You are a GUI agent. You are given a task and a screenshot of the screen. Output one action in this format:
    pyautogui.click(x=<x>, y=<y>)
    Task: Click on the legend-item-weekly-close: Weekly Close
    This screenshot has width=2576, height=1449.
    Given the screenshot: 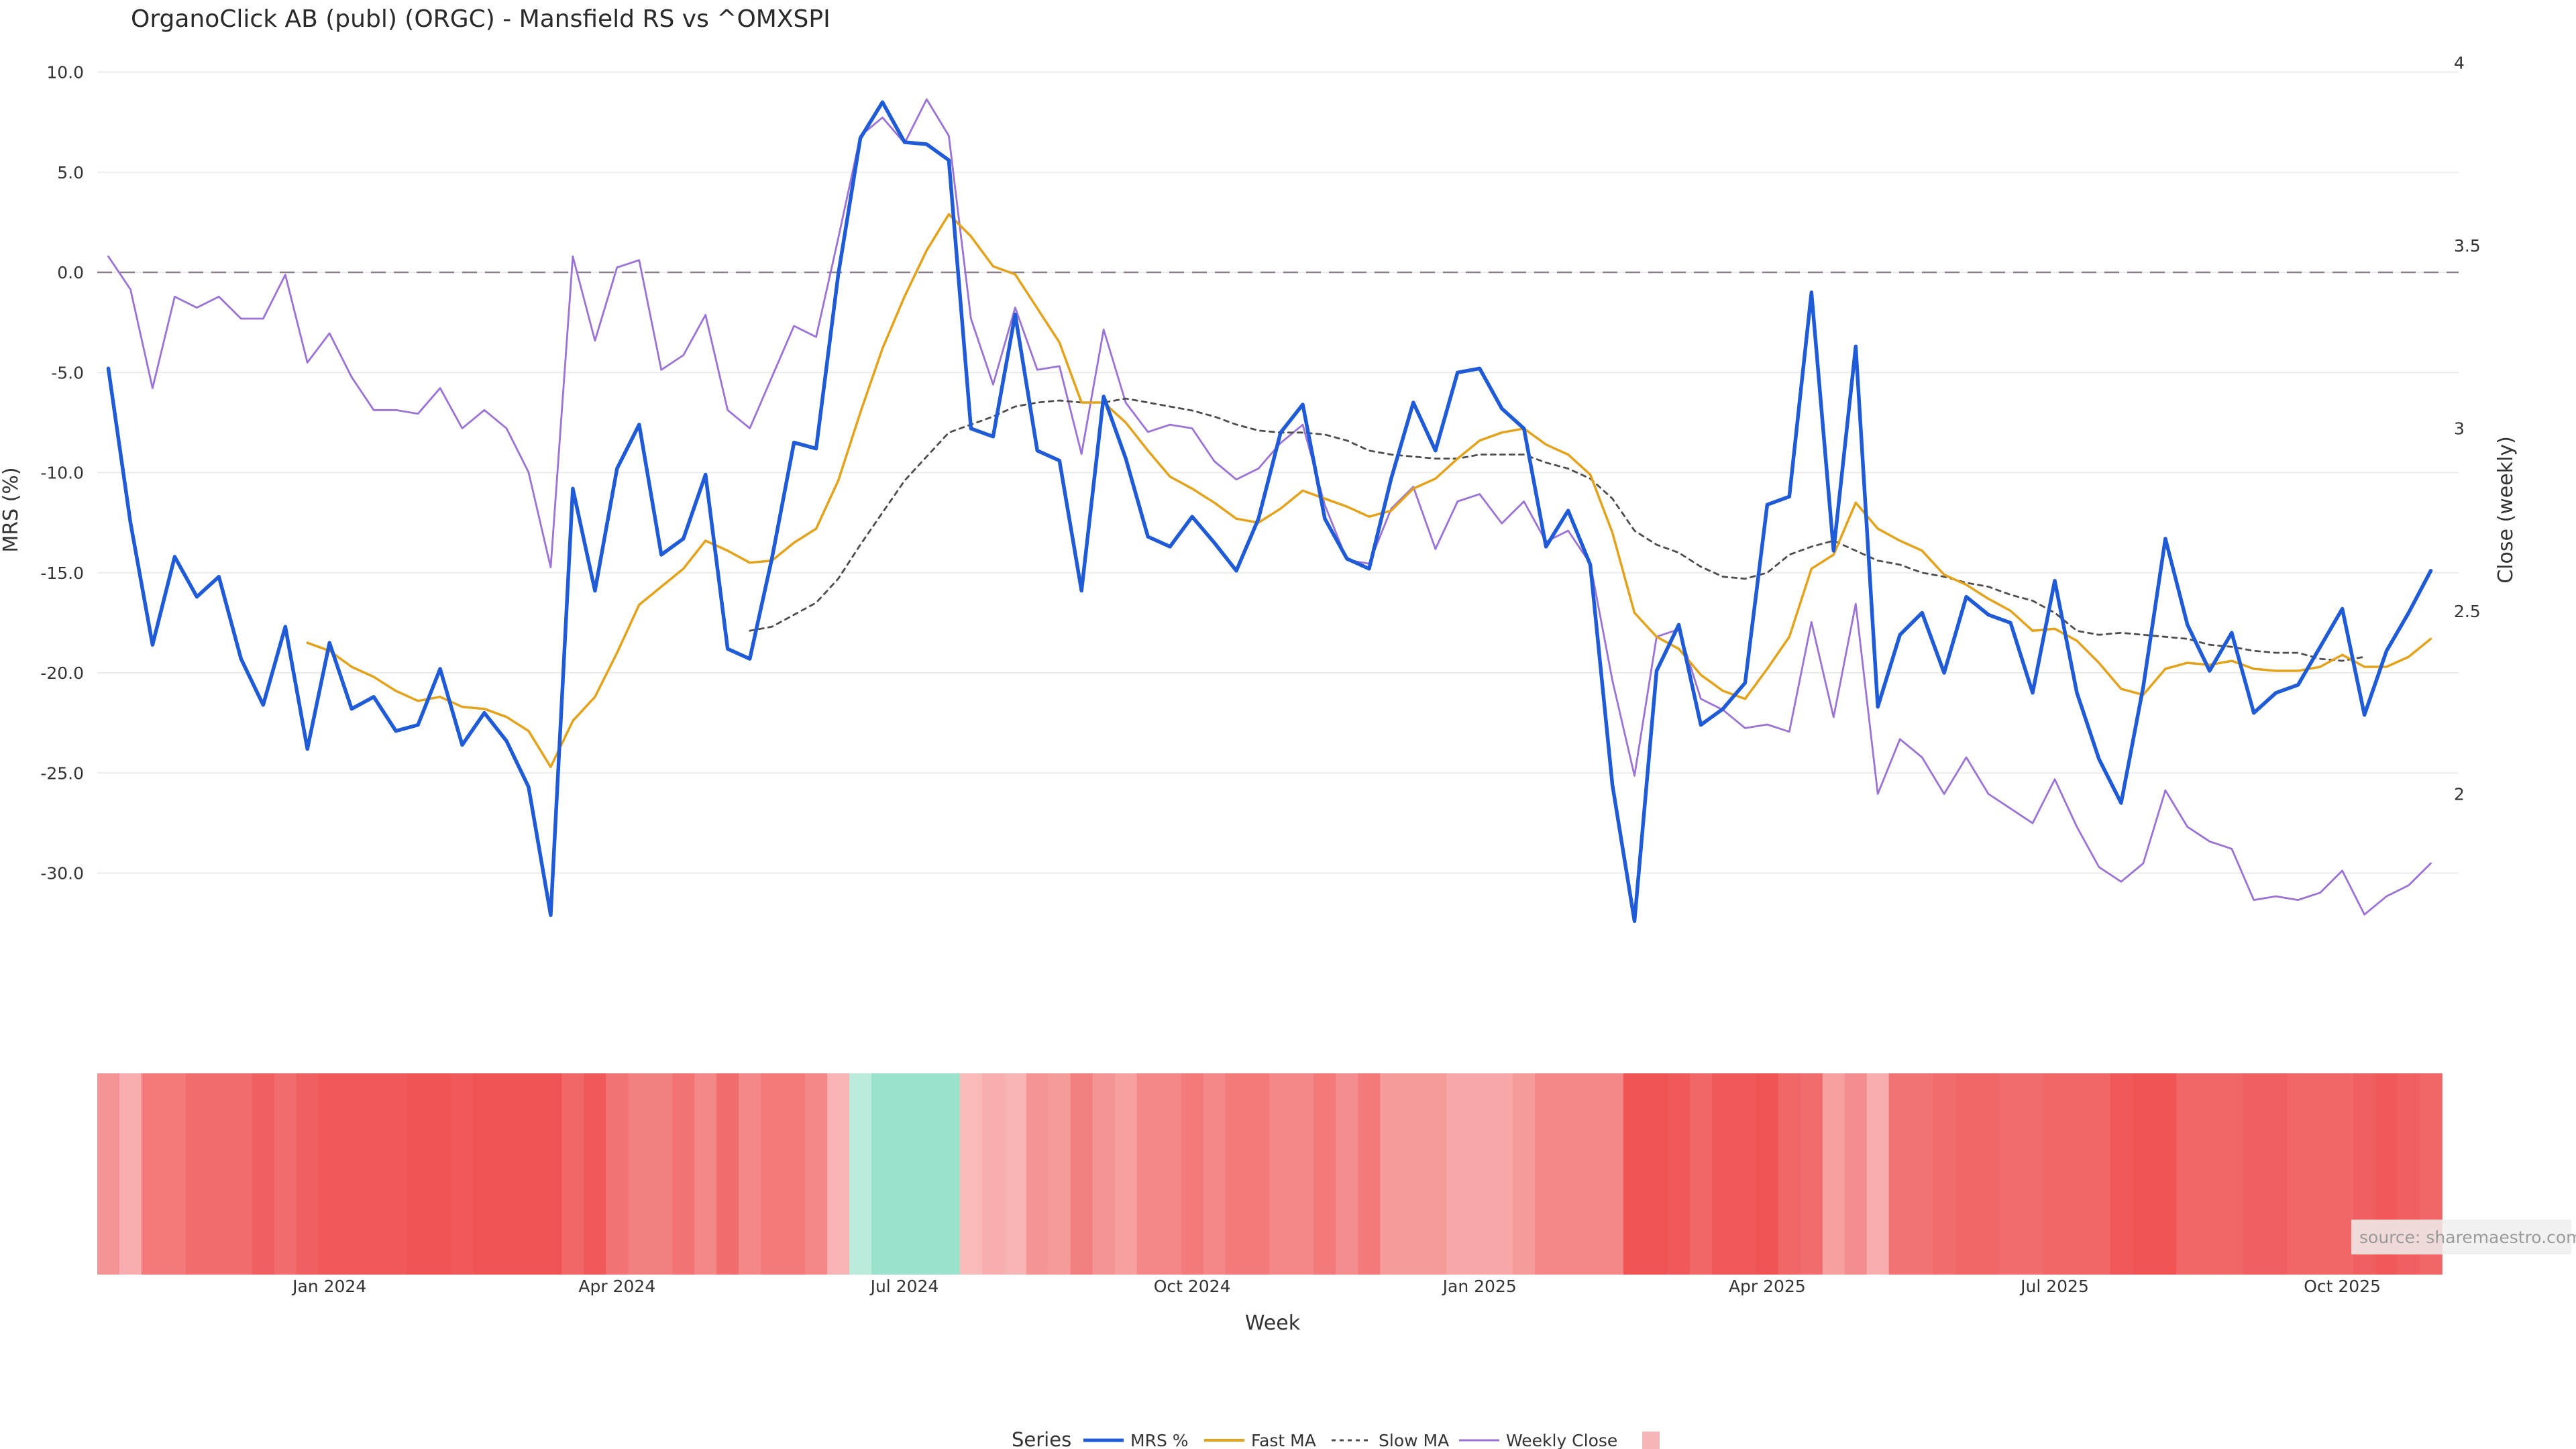 What is the action you would take?
    pyautogui.click(x=1538, y=1440)
    